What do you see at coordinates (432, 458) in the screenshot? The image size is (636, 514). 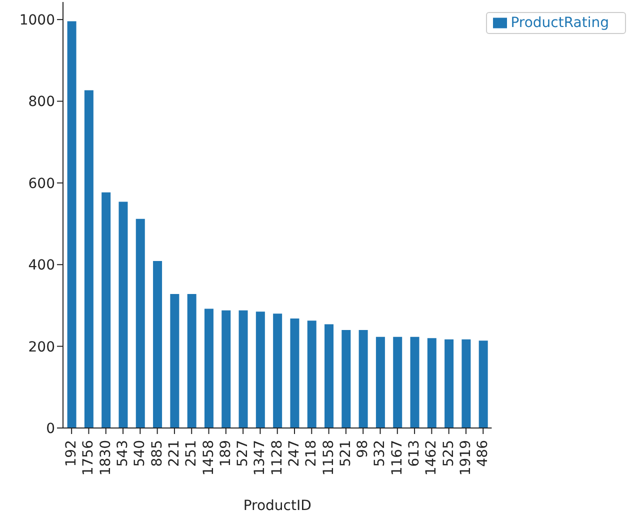 I see `x-tick-label: 1462` at bounding box center [432, 458].